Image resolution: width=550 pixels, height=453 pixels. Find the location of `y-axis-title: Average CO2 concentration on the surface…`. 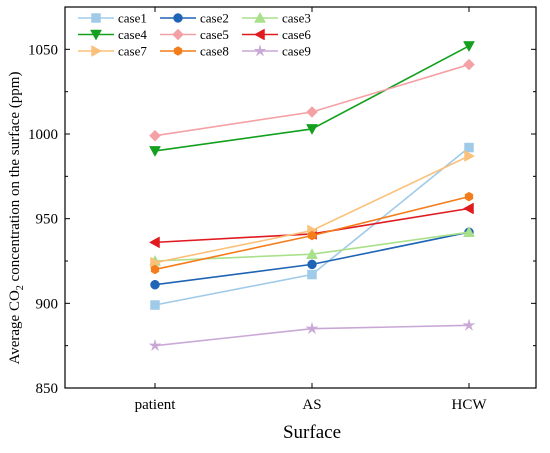

y-axis-title: Average CO2 concentration on the surface… is located at coordinates (16, 218).